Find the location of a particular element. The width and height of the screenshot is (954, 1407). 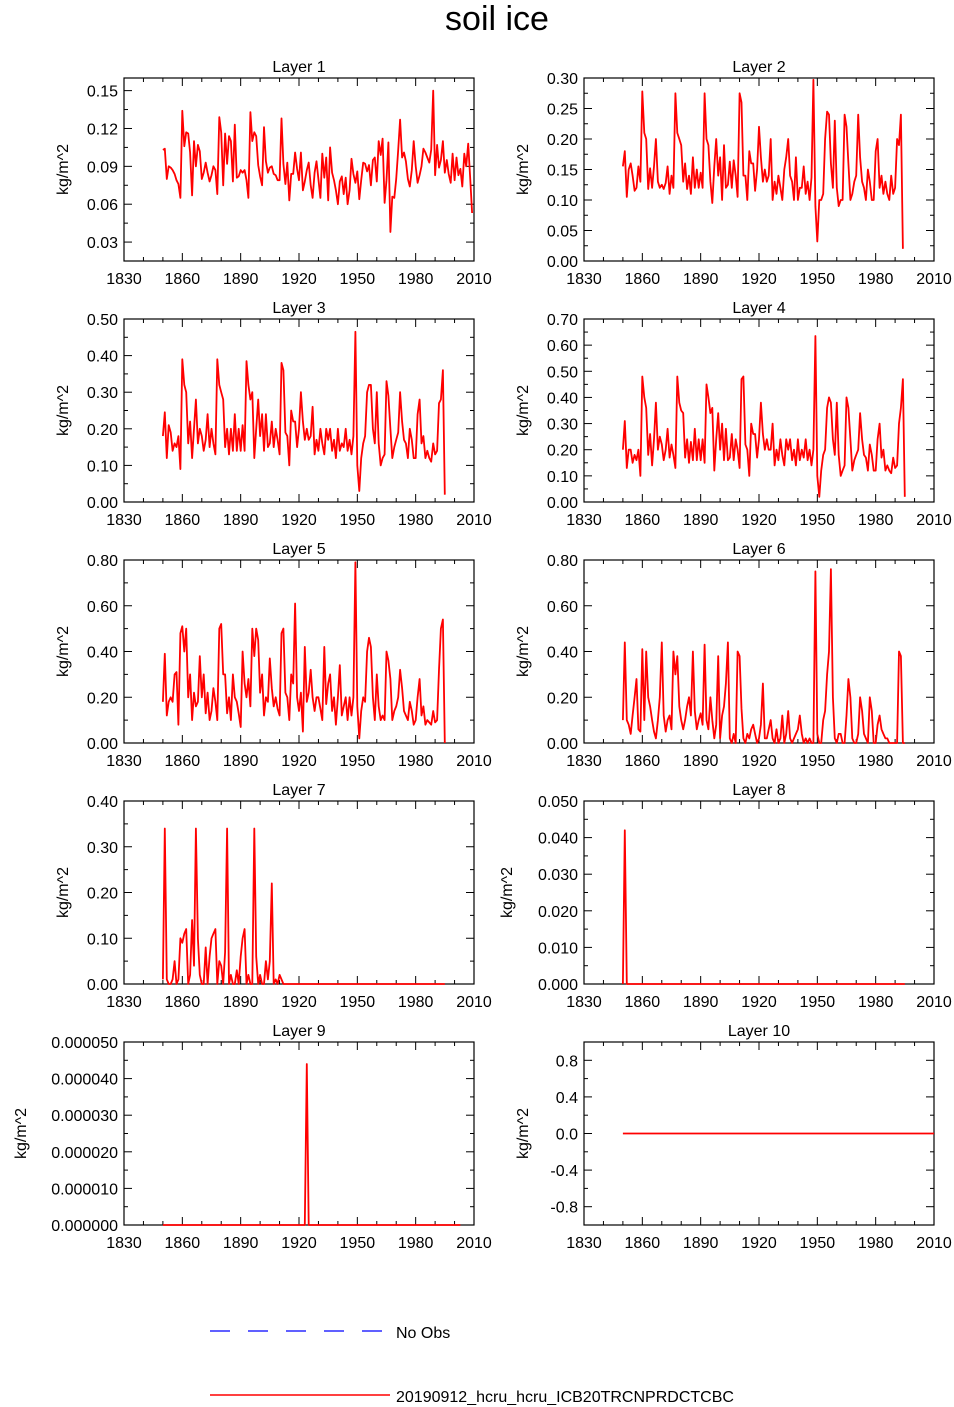

y-tick-label: 0.000020 is located at coordinates (84, 1153).